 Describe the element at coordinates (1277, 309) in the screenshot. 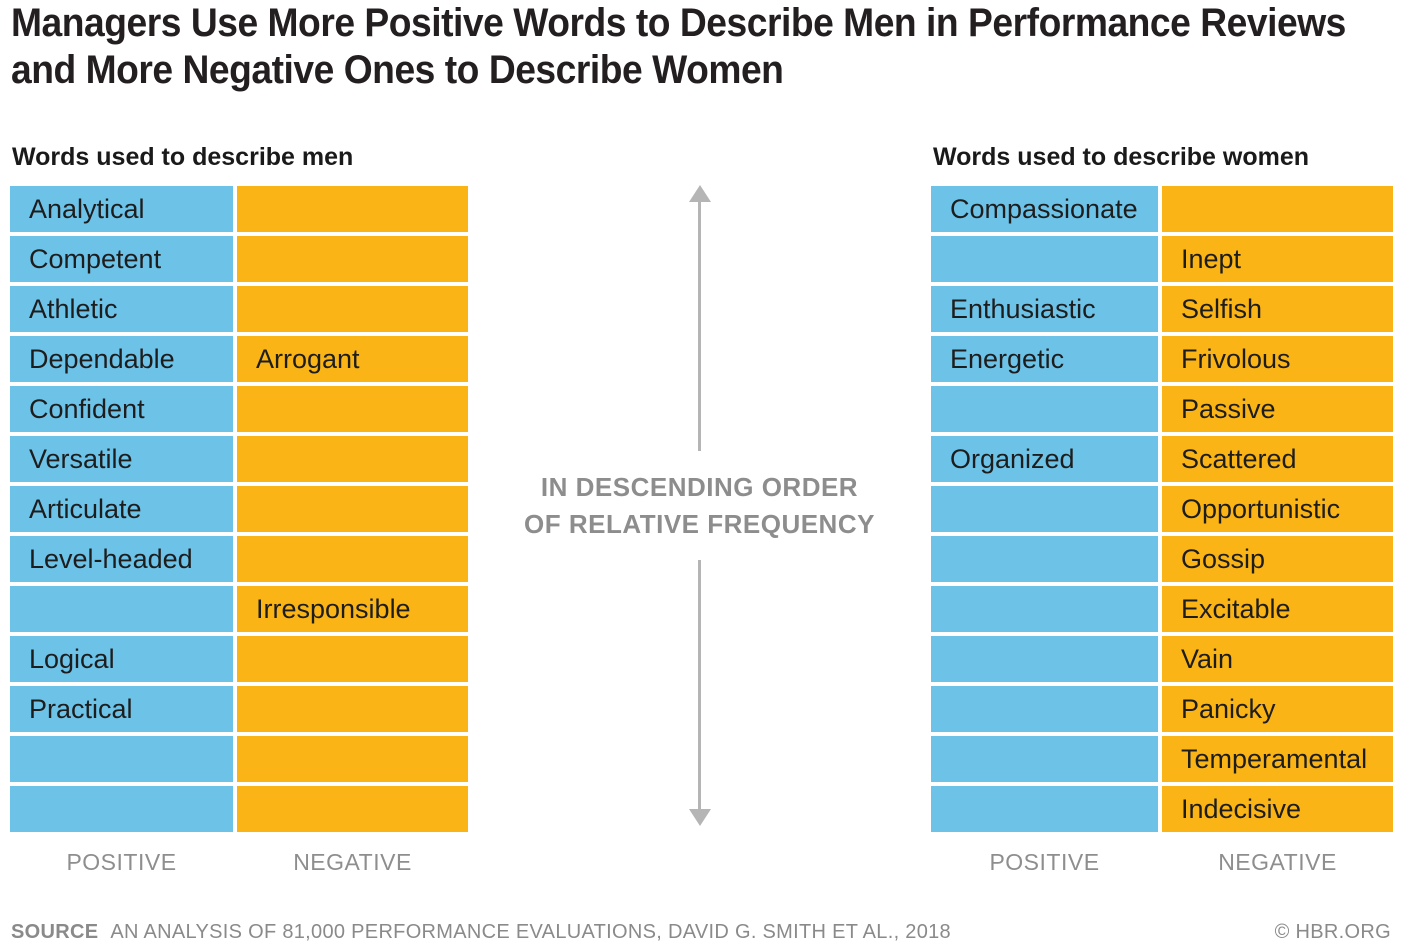

I see `negative-word-cell: Selfish` at that location.